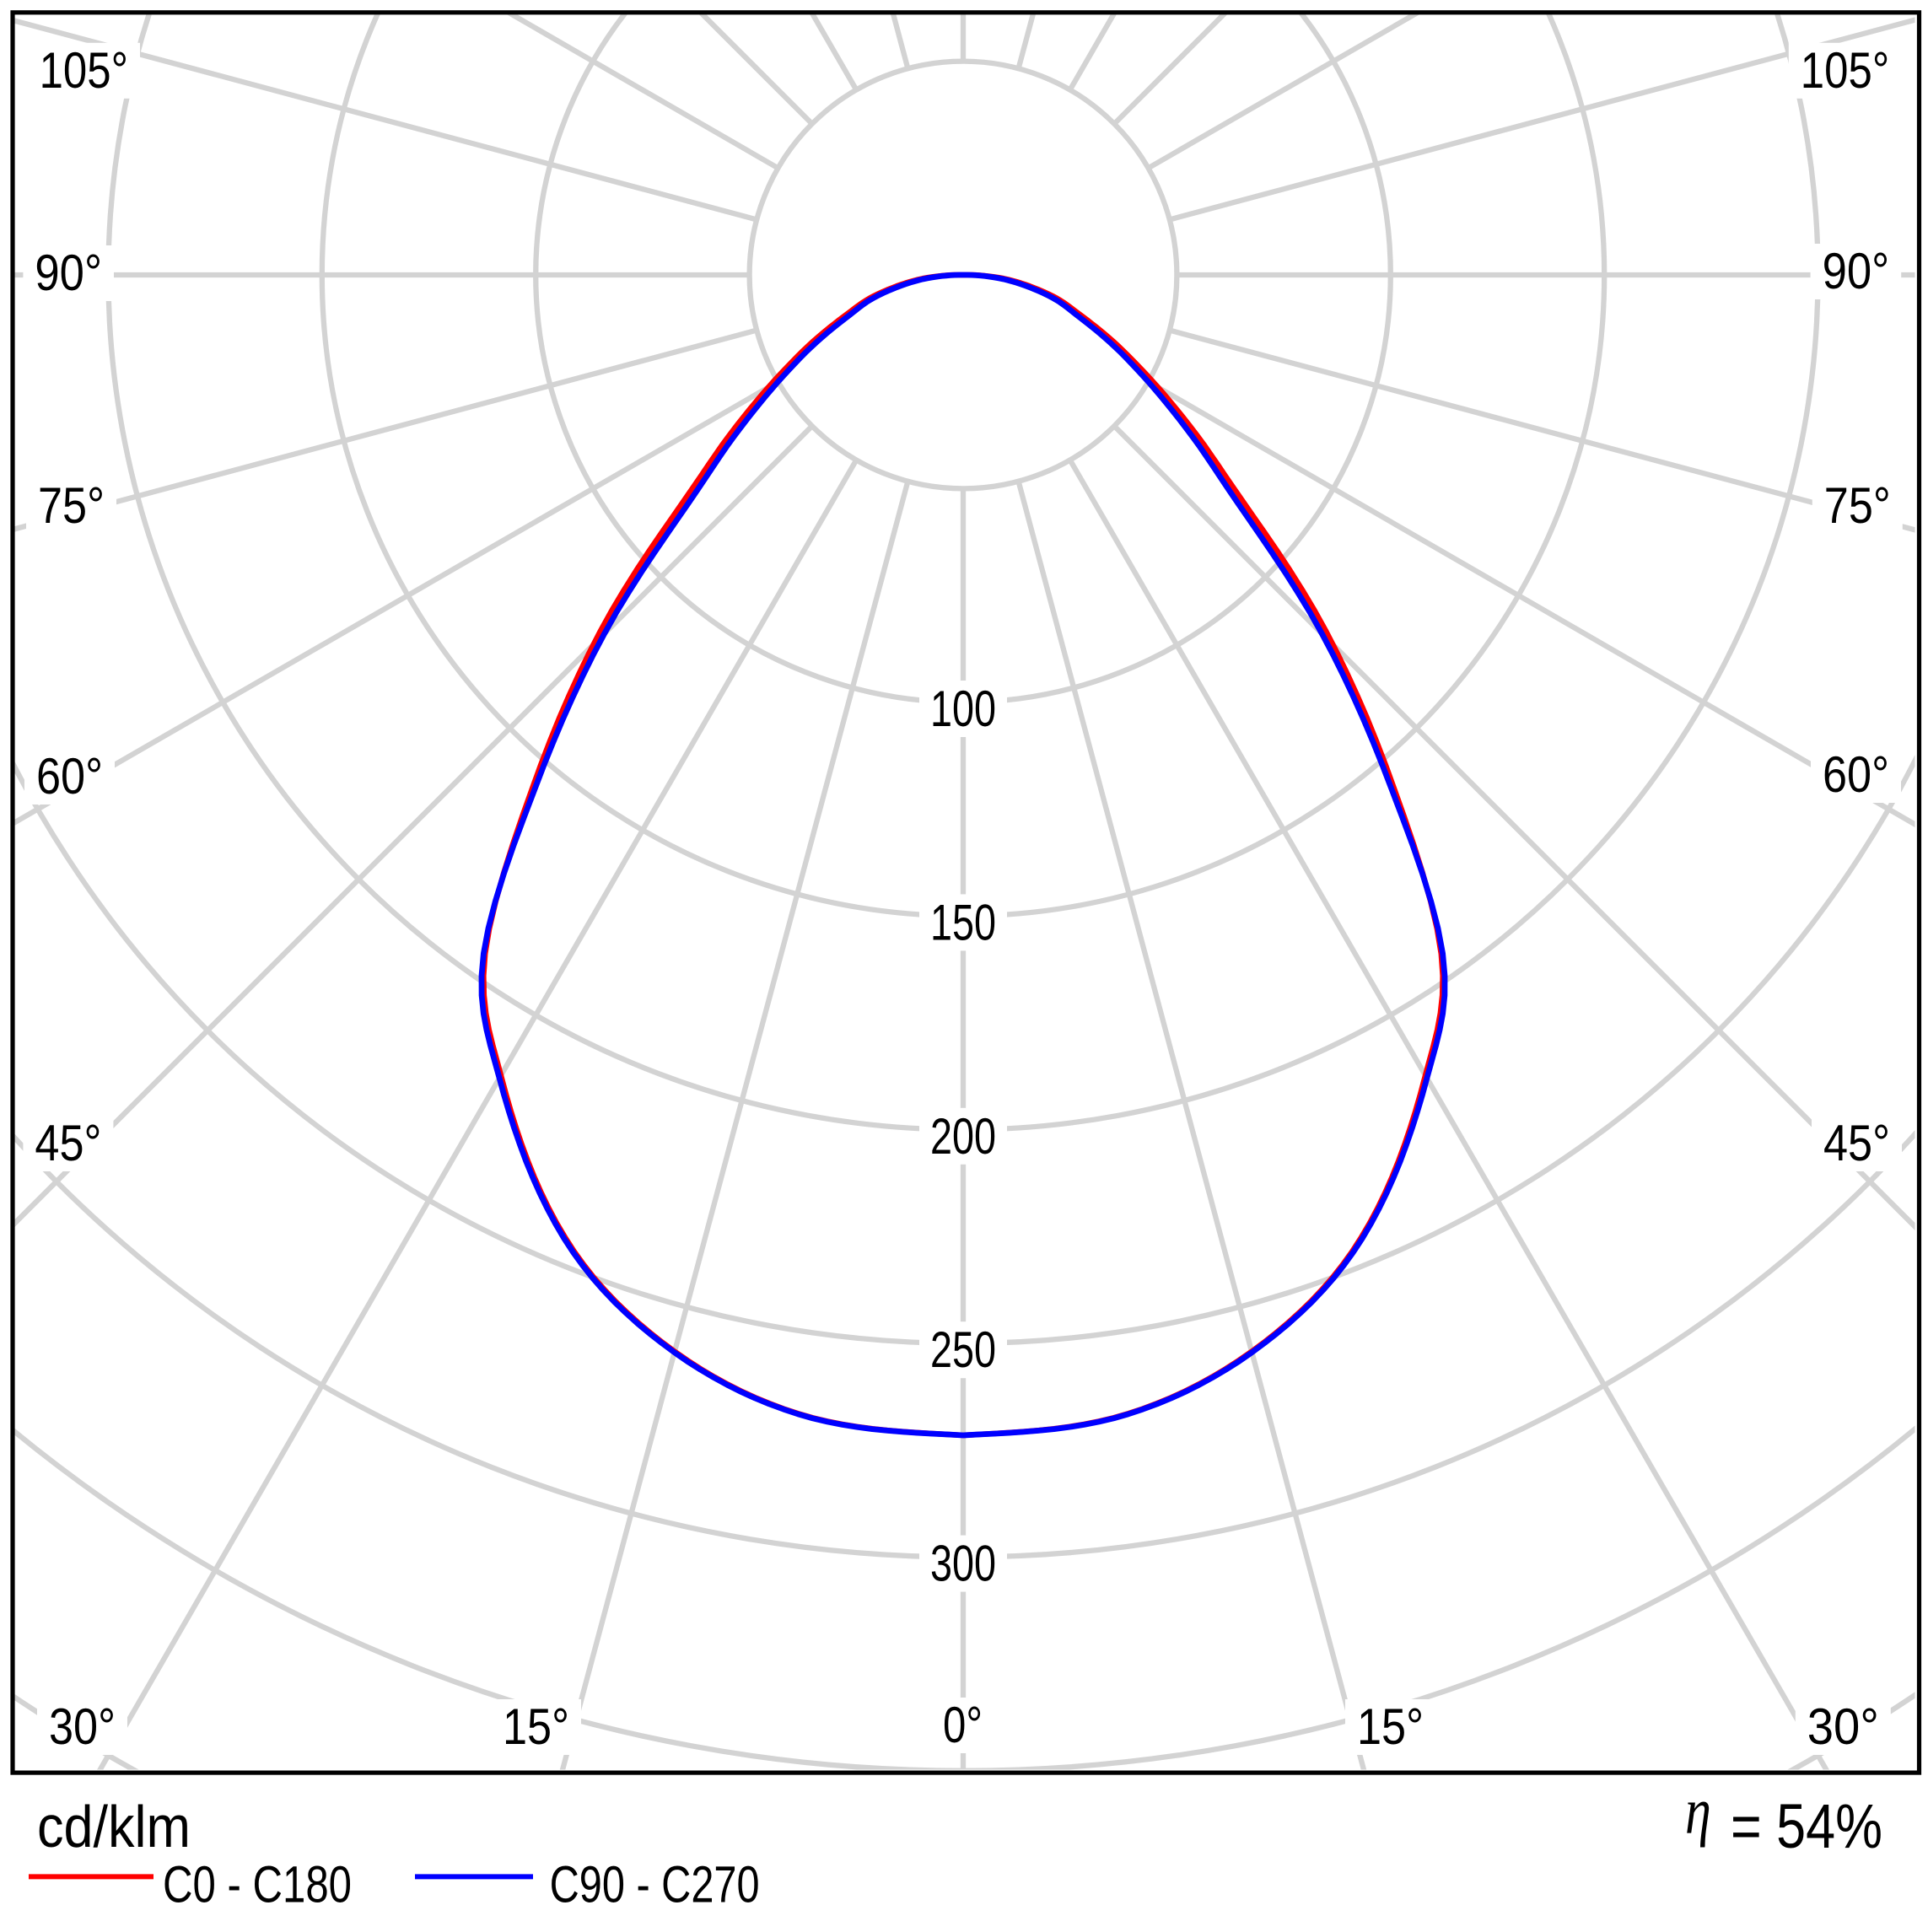 Image resolution: width=1928 pixels, height=1932 pixels. What do you see at coordinates (963, 1725) in the screenshot?
I see `svg-text: 0°` at bounding box center [963, 1725].